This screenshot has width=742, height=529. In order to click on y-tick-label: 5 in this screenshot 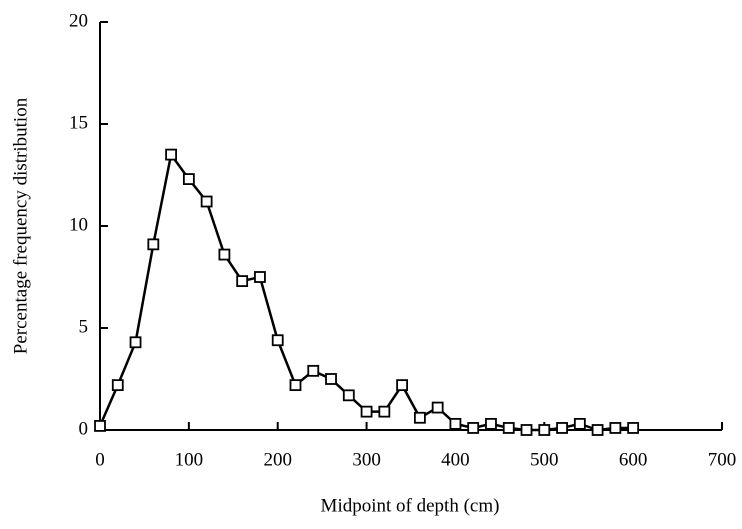, I will do `click(84, 326)`.